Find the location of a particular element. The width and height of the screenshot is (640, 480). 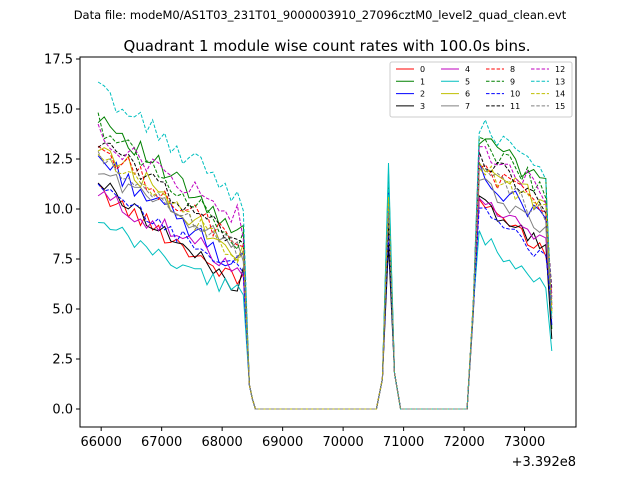

x-tick-label: 73000 is located at coordinates (524, 442).